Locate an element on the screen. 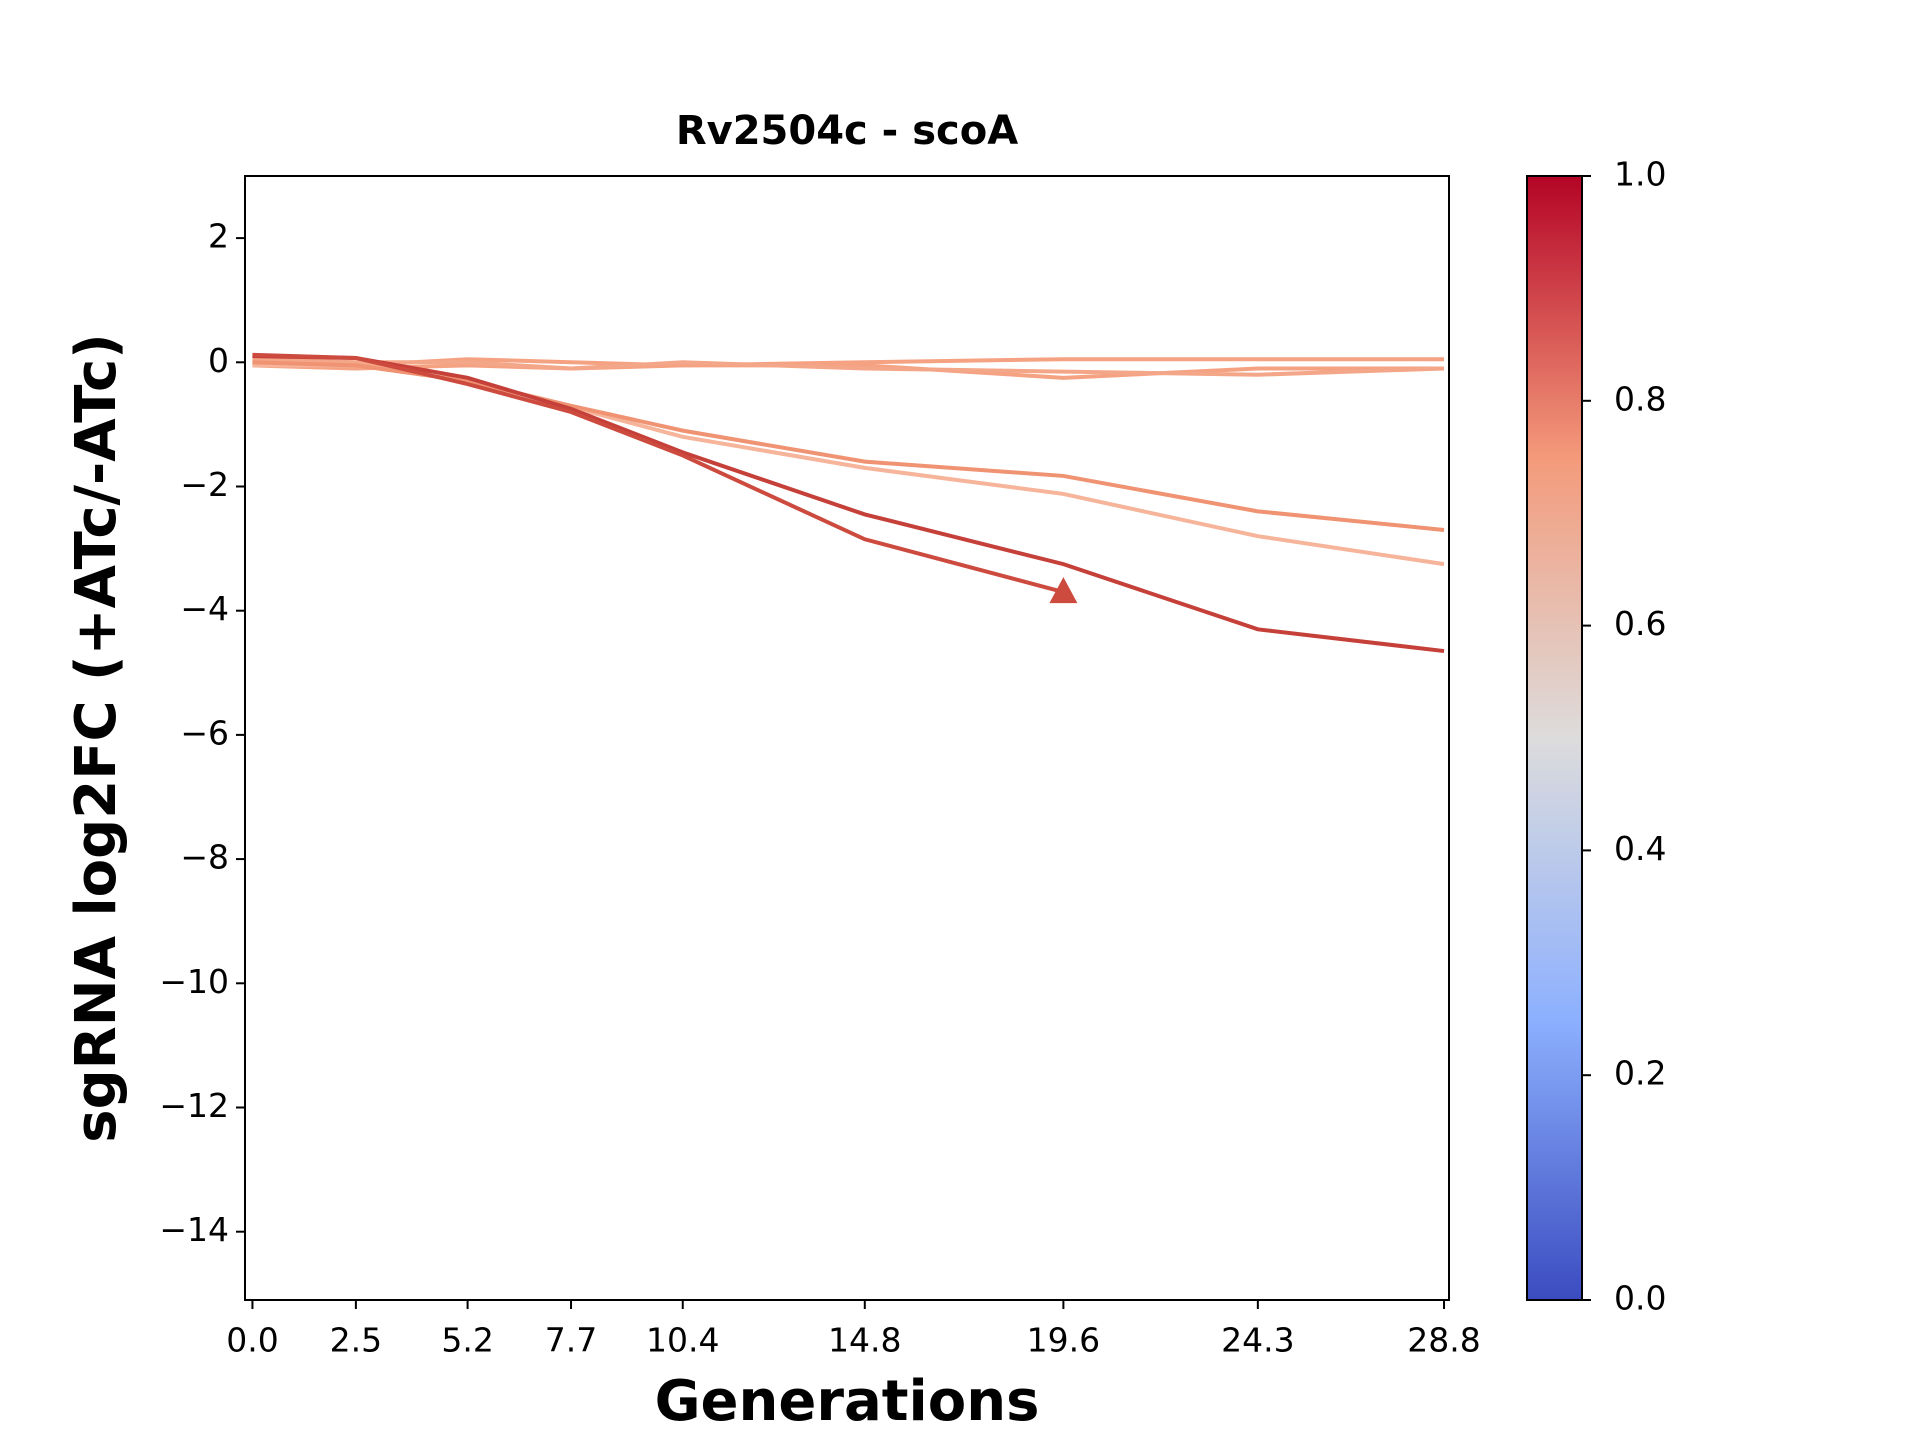  colorbar-tick-label: 0.6 is located at coordinates (1640, 623).